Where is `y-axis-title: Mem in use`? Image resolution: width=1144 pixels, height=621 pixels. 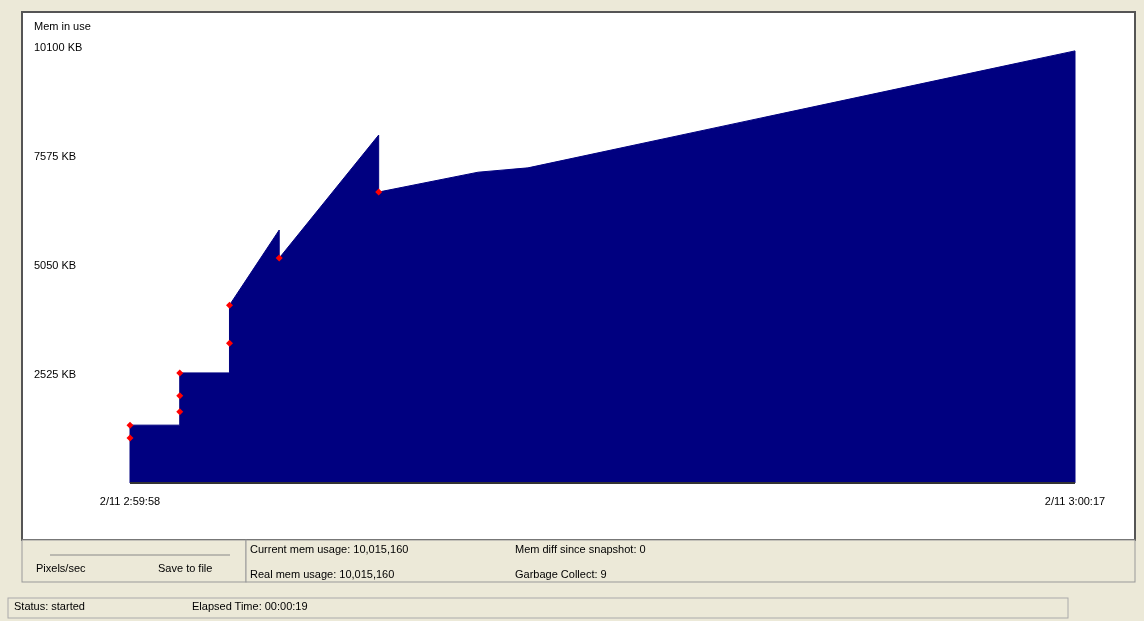
y-axis-title: Mem in use is located at coordinates (62, 26).